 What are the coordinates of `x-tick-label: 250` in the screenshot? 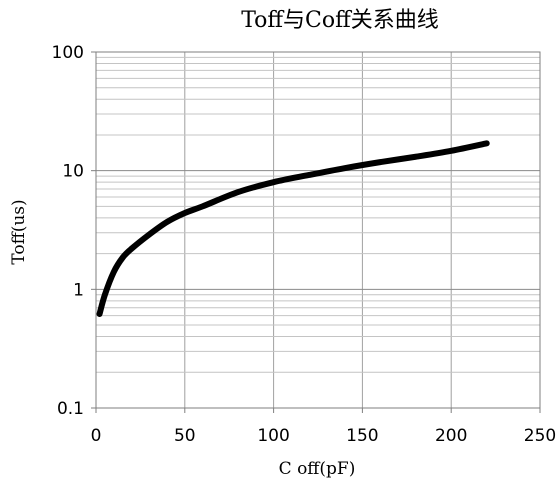 It's located at (540, 436).